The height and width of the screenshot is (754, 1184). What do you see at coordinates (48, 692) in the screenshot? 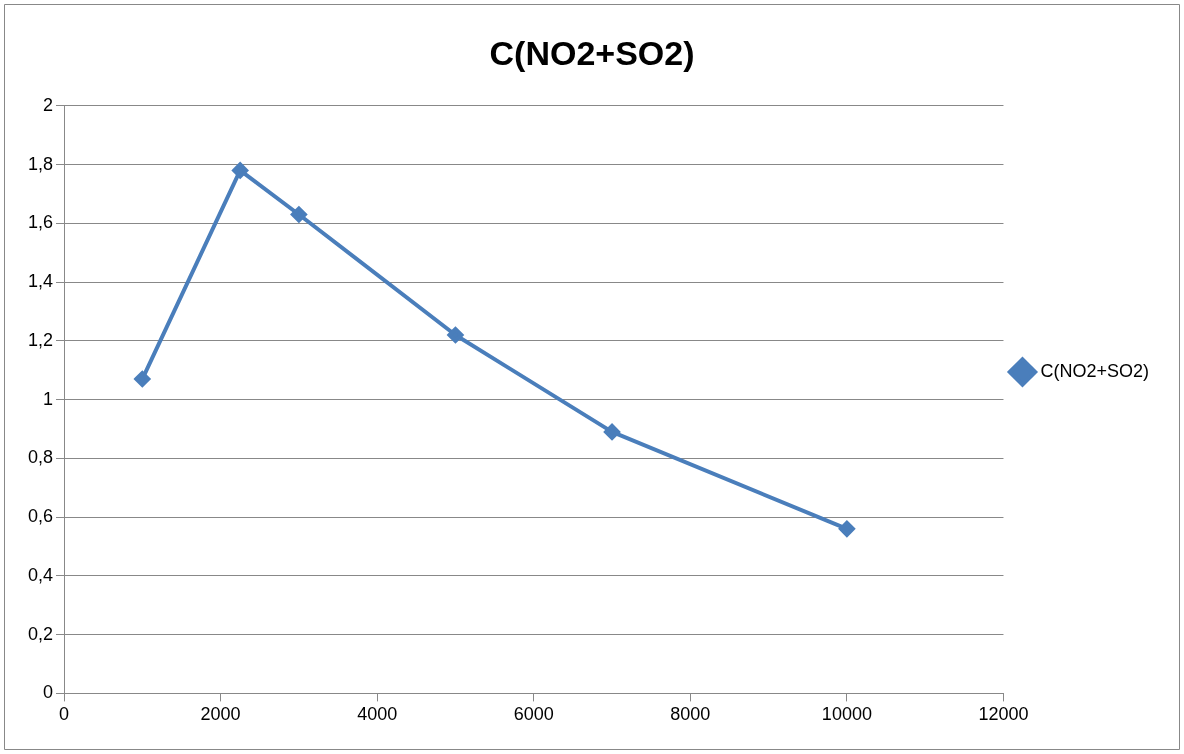
I see `y-tick-label: 0` at bounding box center [48, 692].